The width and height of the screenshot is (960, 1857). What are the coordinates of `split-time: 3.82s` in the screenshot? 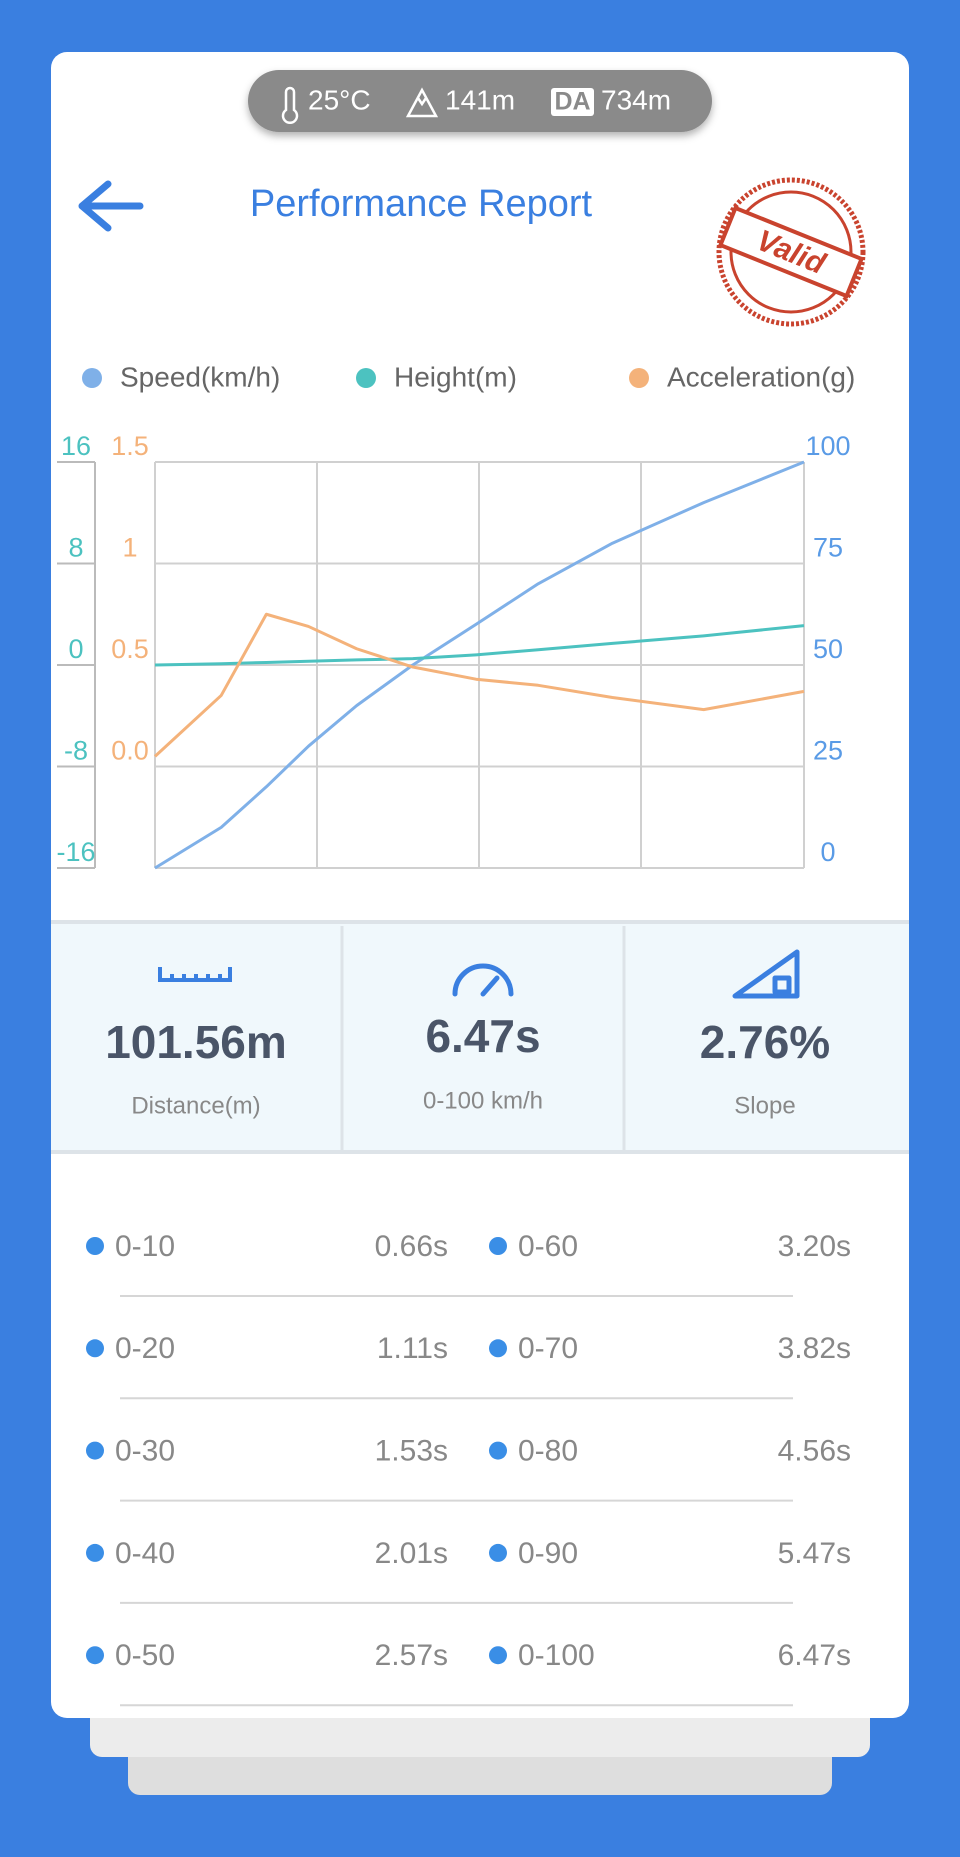 It's located at (814, 1348).